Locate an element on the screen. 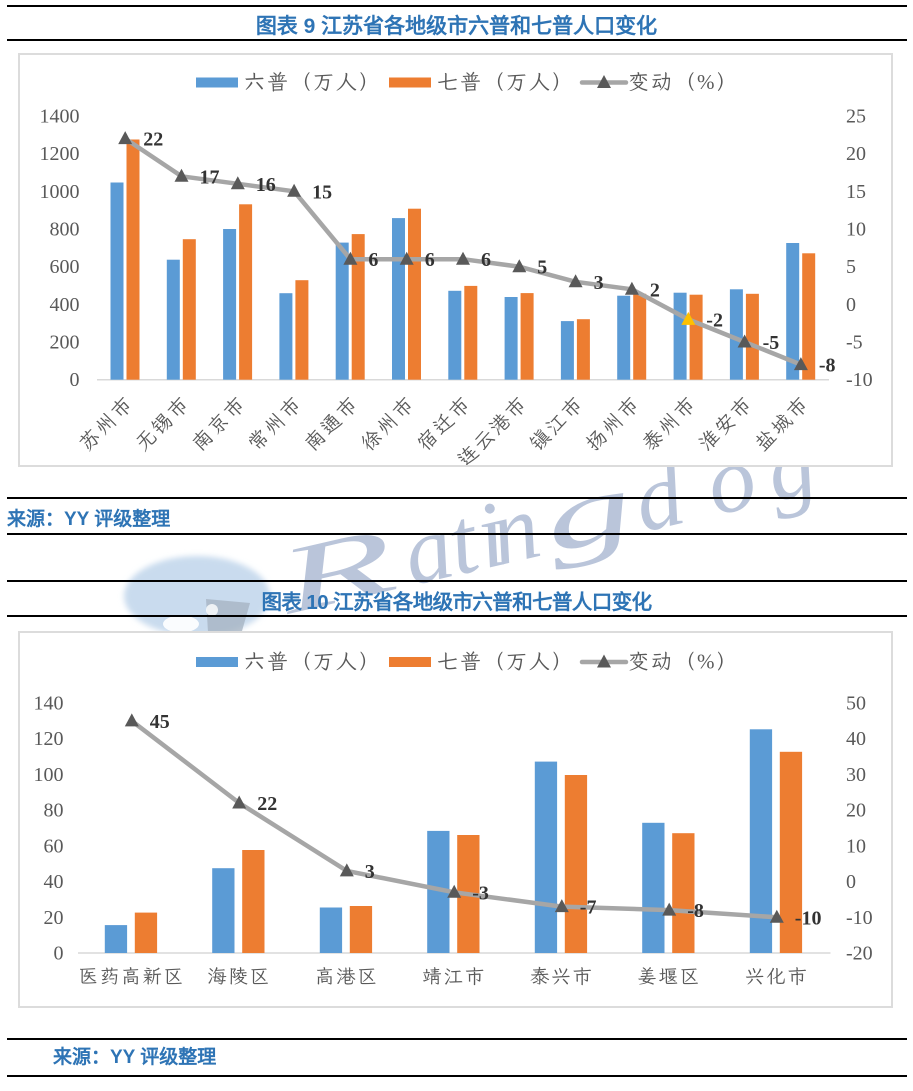  svg-text: 常州市 is located at coordinates (275, 423).